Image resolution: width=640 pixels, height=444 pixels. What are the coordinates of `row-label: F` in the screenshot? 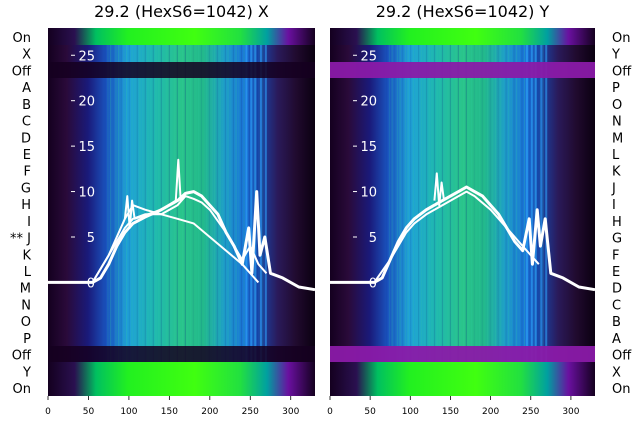 It's located at (27, 172).